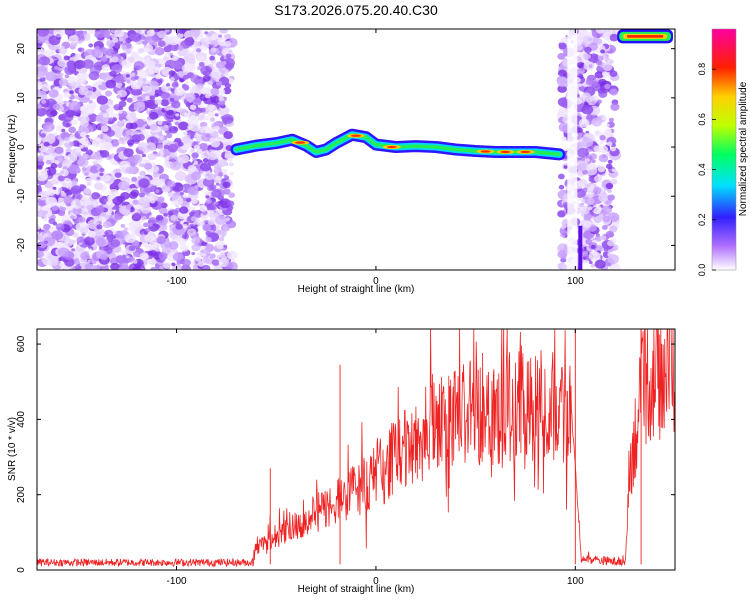  Describe the element at coordinates (391, 147) in the screenshot. I see `tone-hotspot-core` at that location.